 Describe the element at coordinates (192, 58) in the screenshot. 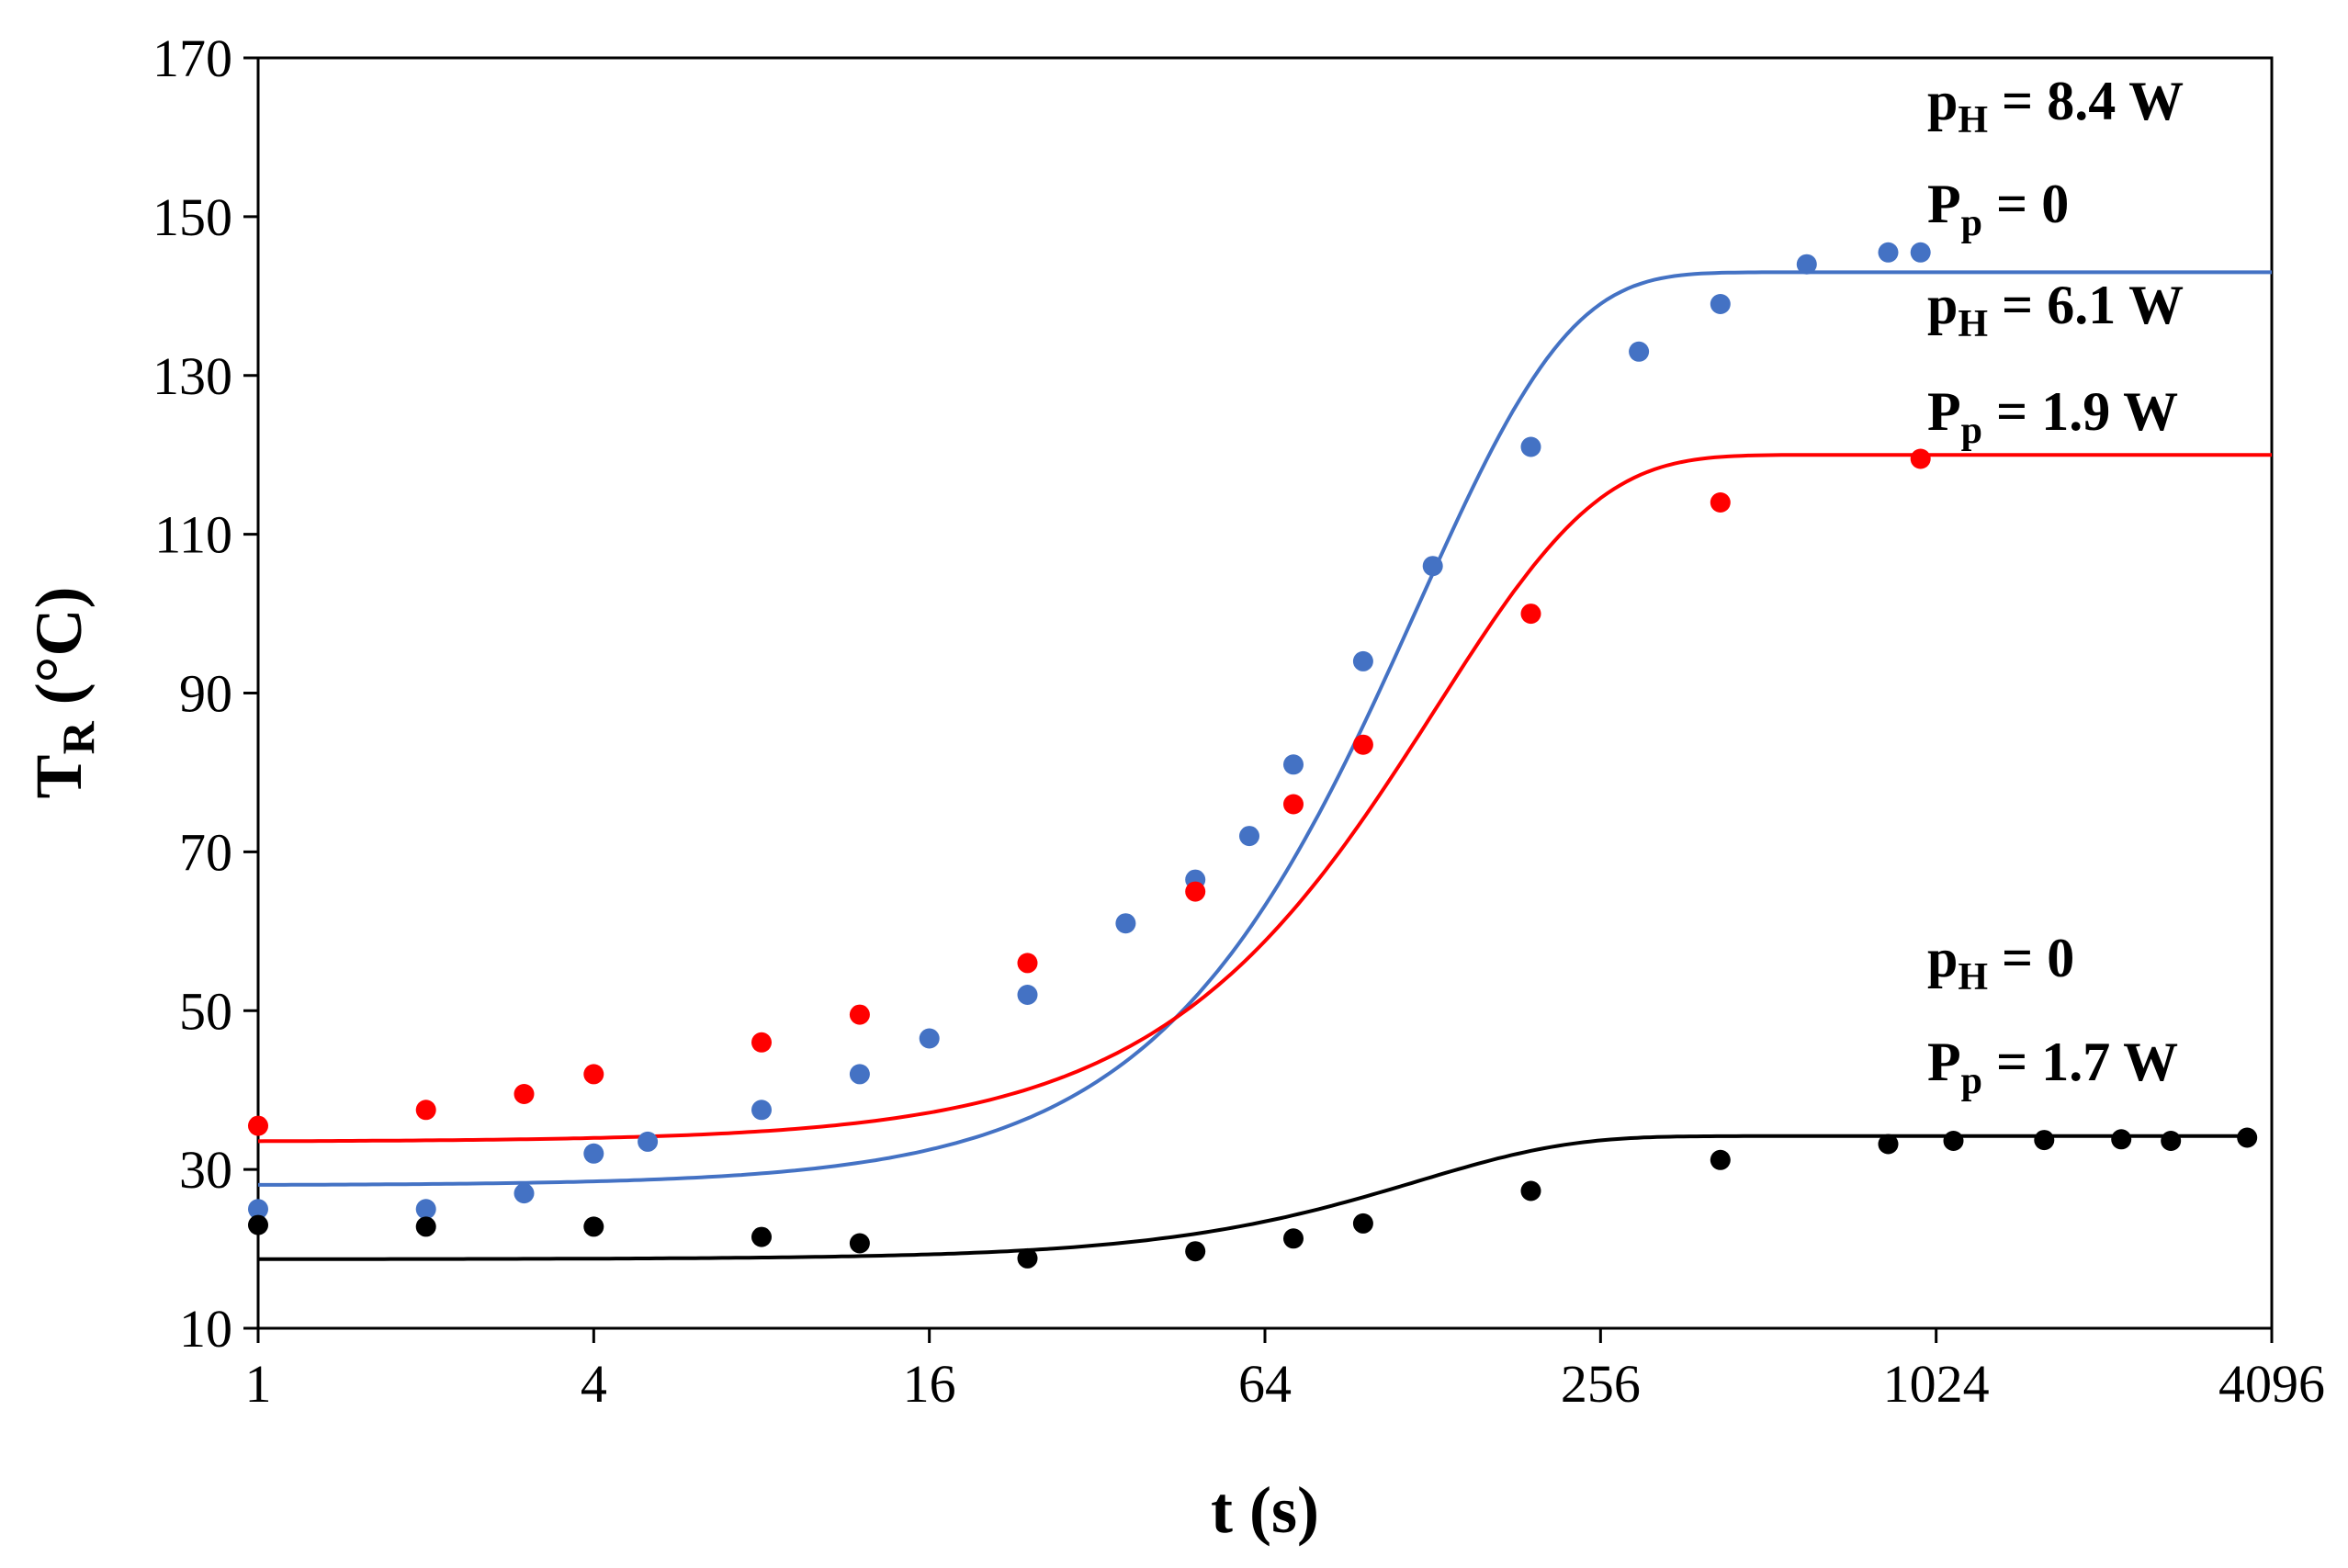

I see `y-tick-label: 170` at that location.